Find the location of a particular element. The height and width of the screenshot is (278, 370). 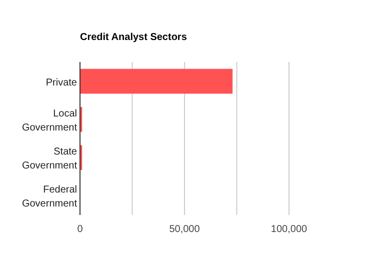

x-tick-label: 50,000 is located at coordinates (184, 230).